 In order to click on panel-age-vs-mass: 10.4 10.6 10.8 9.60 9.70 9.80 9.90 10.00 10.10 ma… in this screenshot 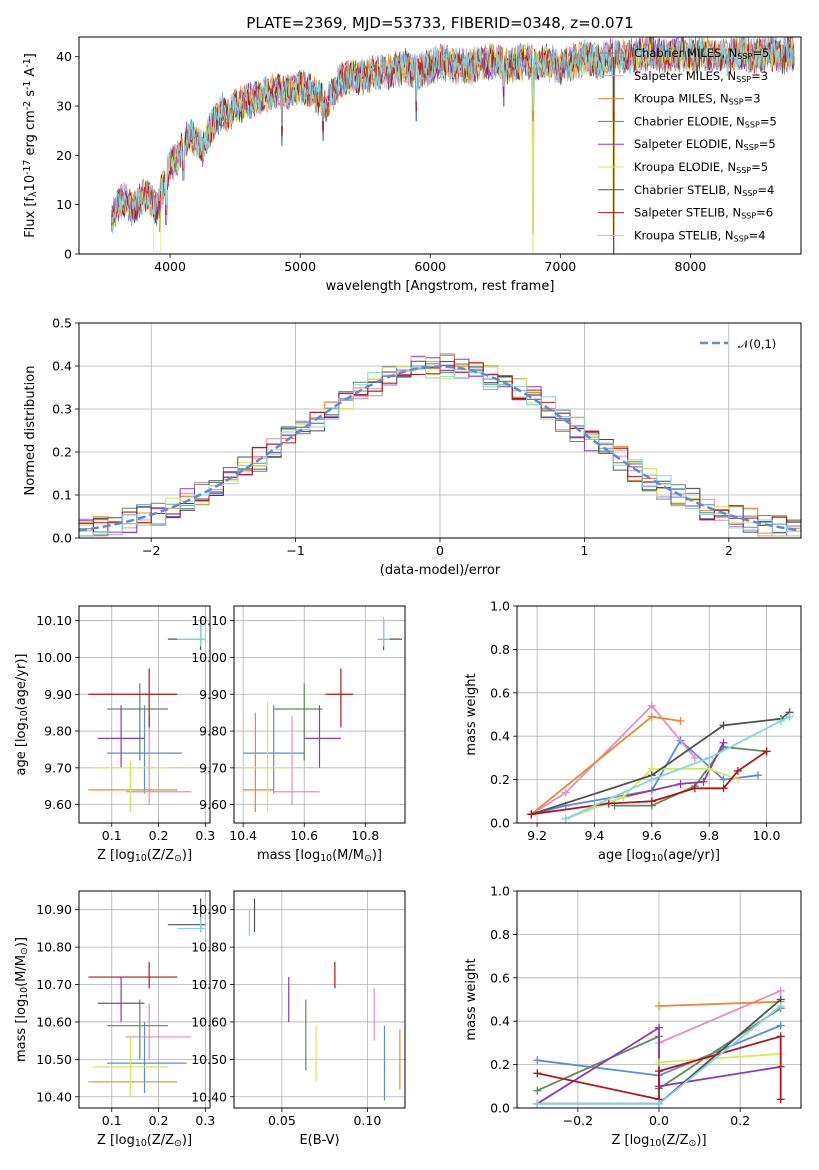, I will do `click(298, 734)`.